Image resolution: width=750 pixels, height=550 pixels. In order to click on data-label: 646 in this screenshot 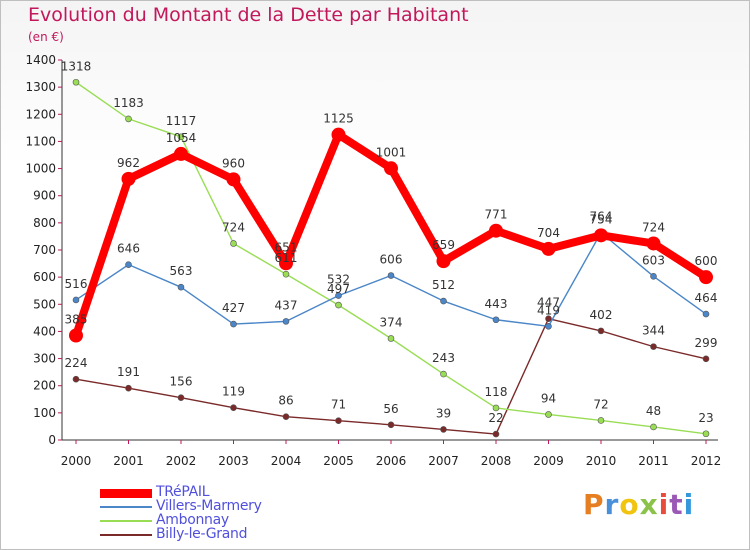, I will do `click(128, 249)`.